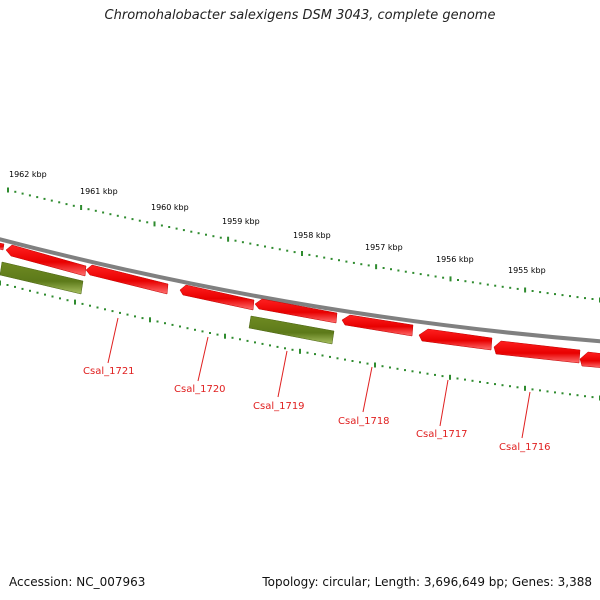  What do you see at coordinates (364, 421) in the screenshot?
I see `gene-label-csal-1718: Csal_1718` at bounding box center [364, 421].